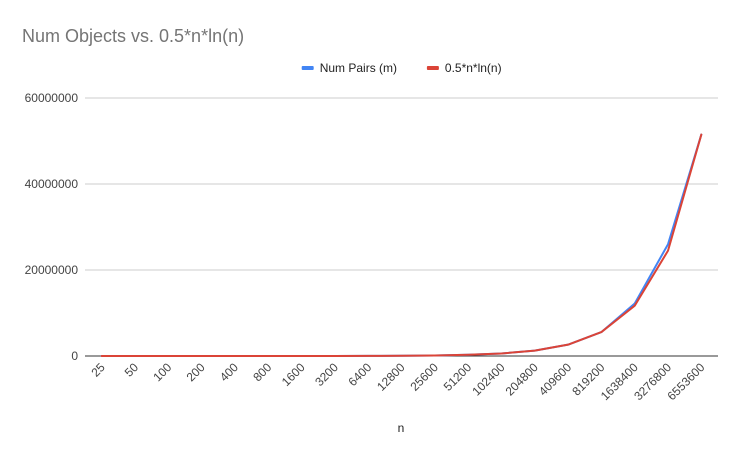 This screenshot has height=457, width=740. What do you see at coordinates (293, 374) in the screenshot?
I see `x-tick-label: 1600` at bounding box center [293, 374].